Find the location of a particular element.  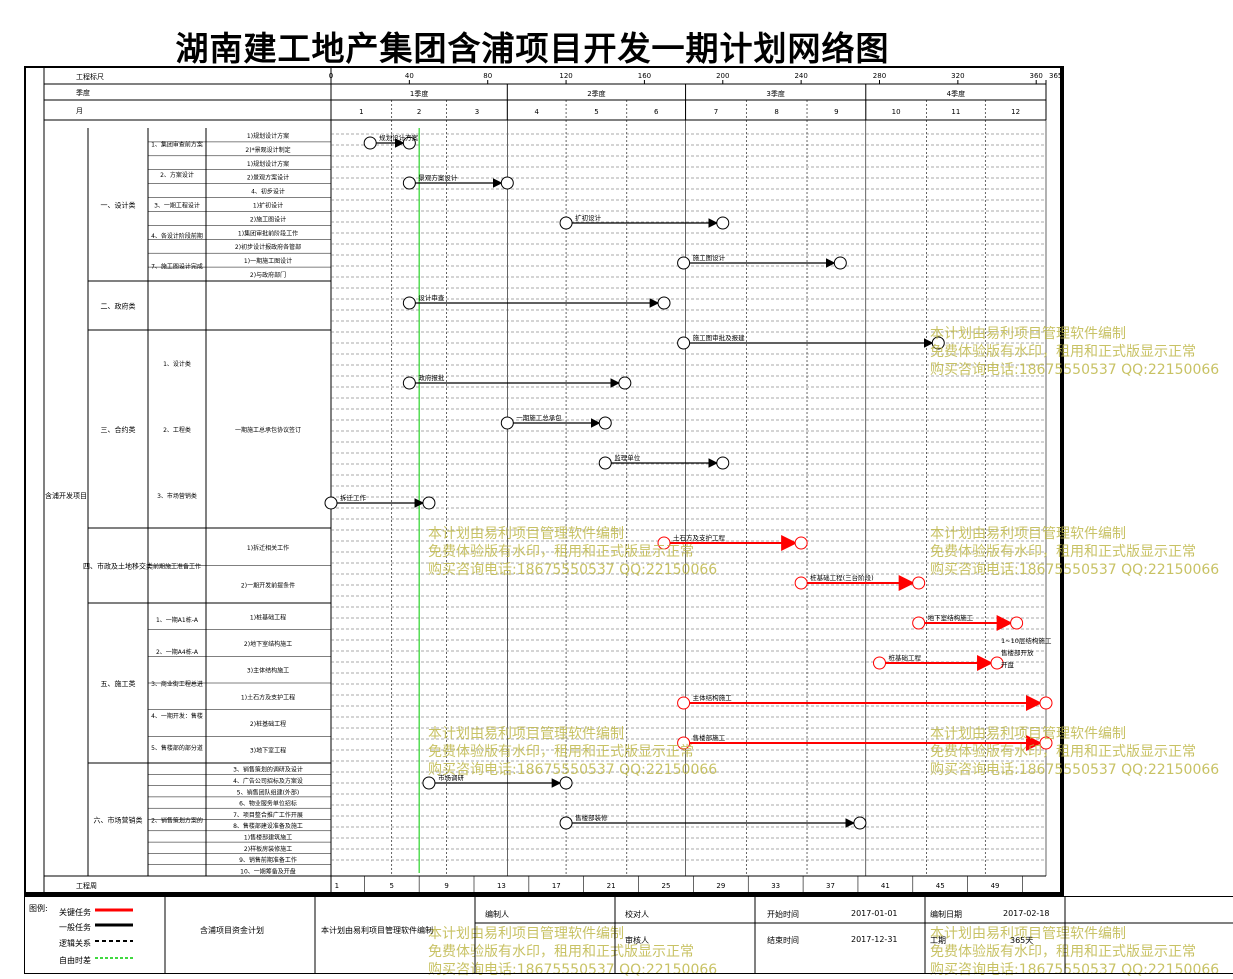

header-label-month: 月 is located at coordinates (79, 111).